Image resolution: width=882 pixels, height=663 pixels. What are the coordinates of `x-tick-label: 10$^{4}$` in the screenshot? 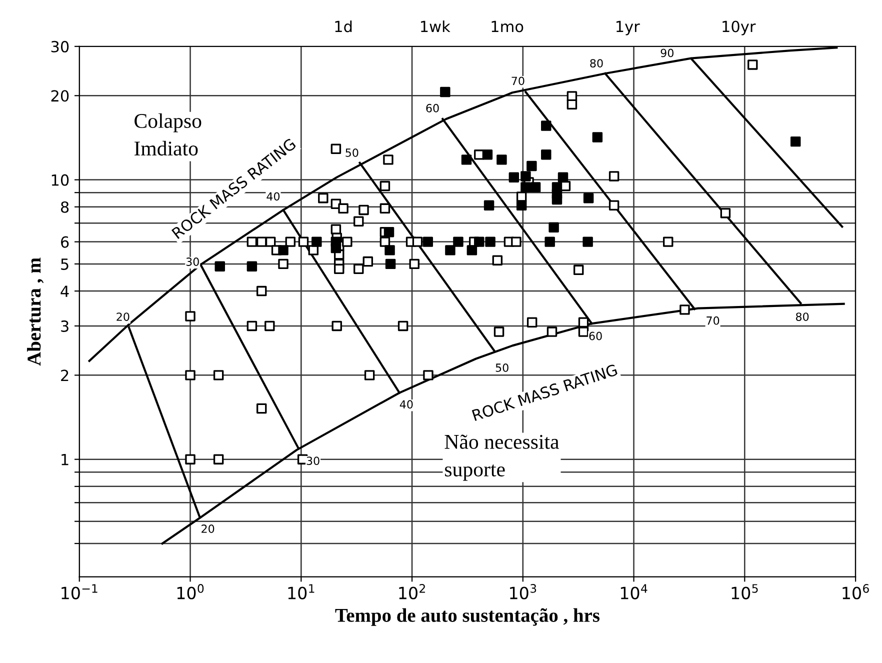 It's located at (634, 592).